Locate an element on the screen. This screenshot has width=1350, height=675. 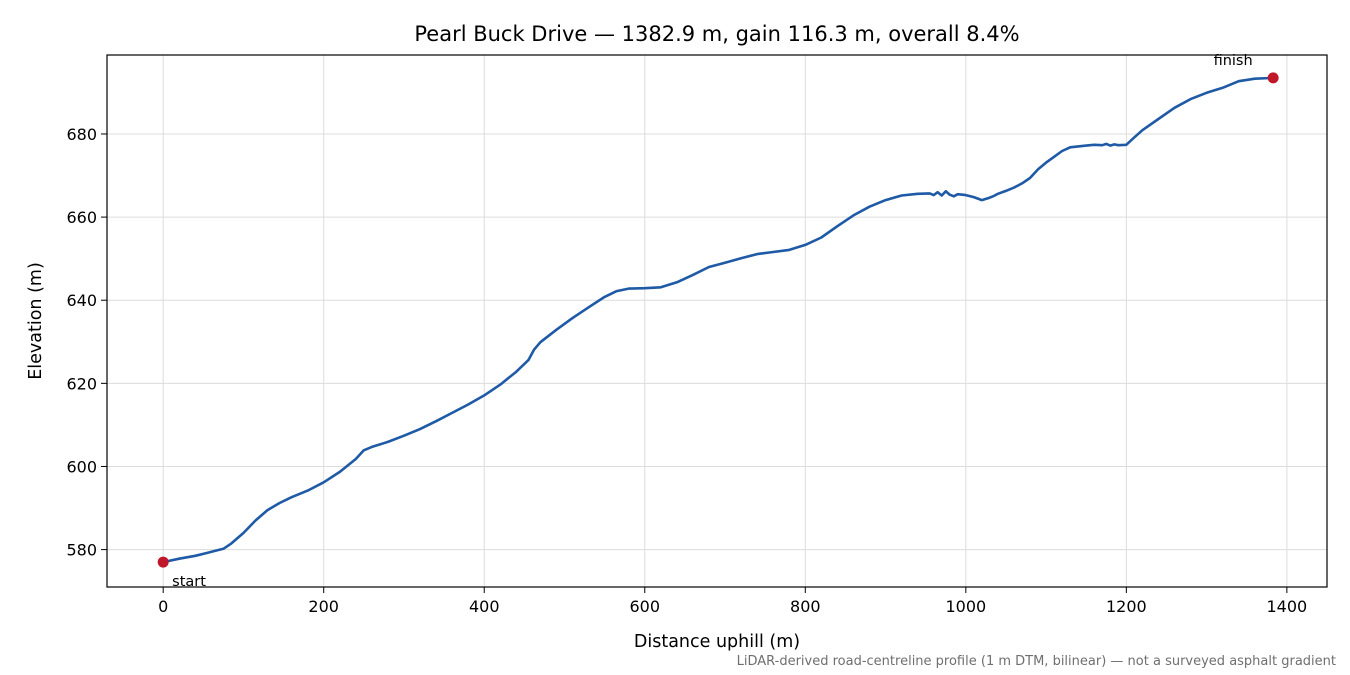
x-tick-label: 1200 is located at coordinates (1126, 606).